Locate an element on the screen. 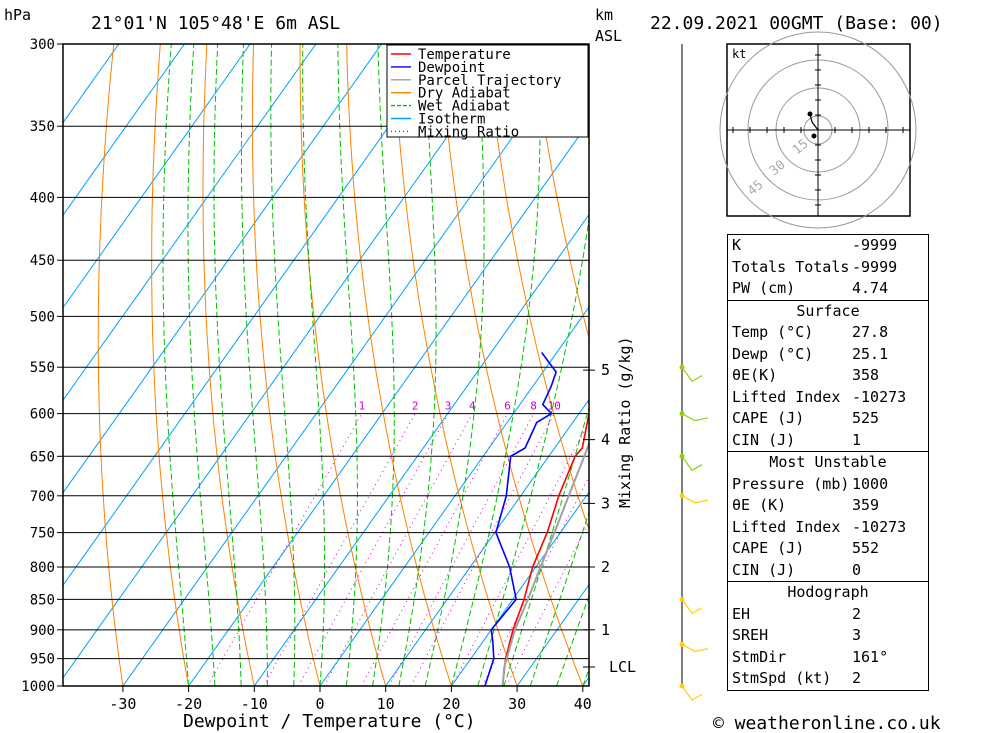 This screenshot has width=1000, height=733. index-label: Totals Totals is located at coordinates (791, 266).